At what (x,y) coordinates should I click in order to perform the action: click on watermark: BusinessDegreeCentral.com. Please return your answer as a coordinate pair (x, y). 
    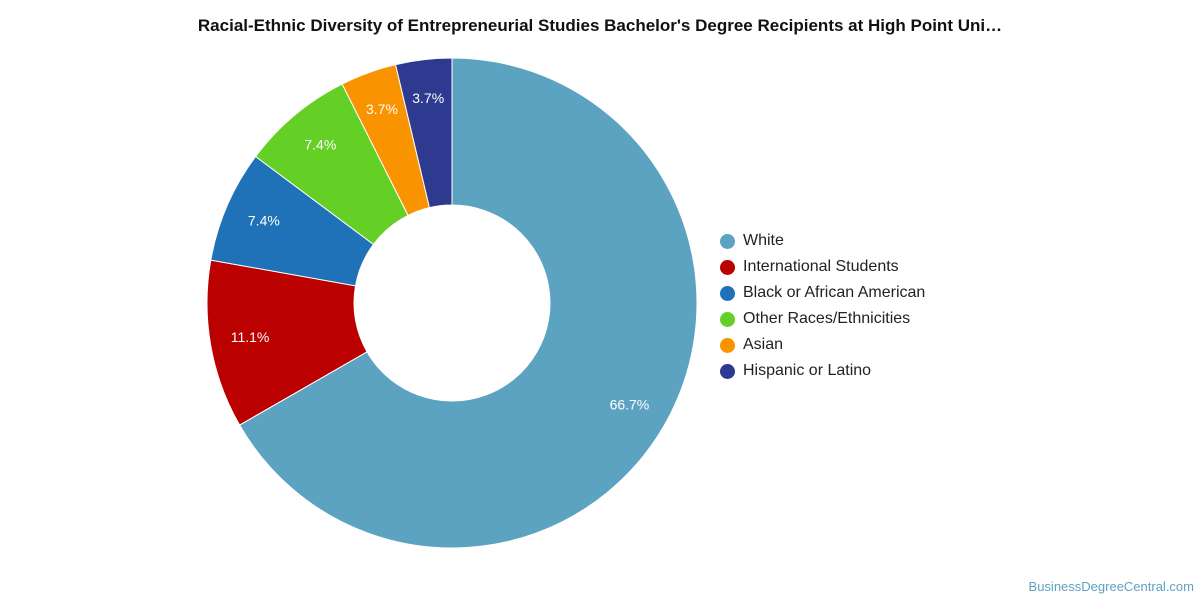
    Looking at the image, I should click on (1111, 586).